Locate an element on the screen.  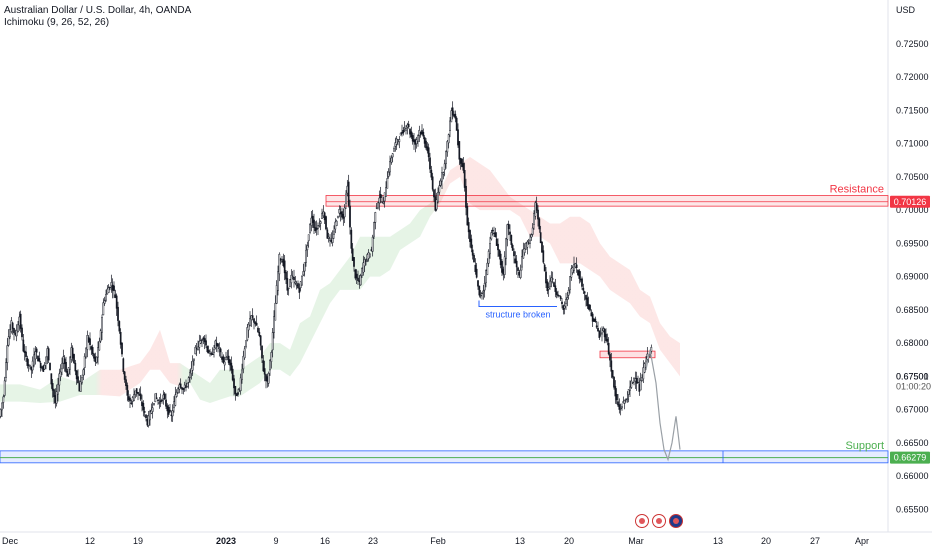
event-icons is located at coordinates (659, 521).